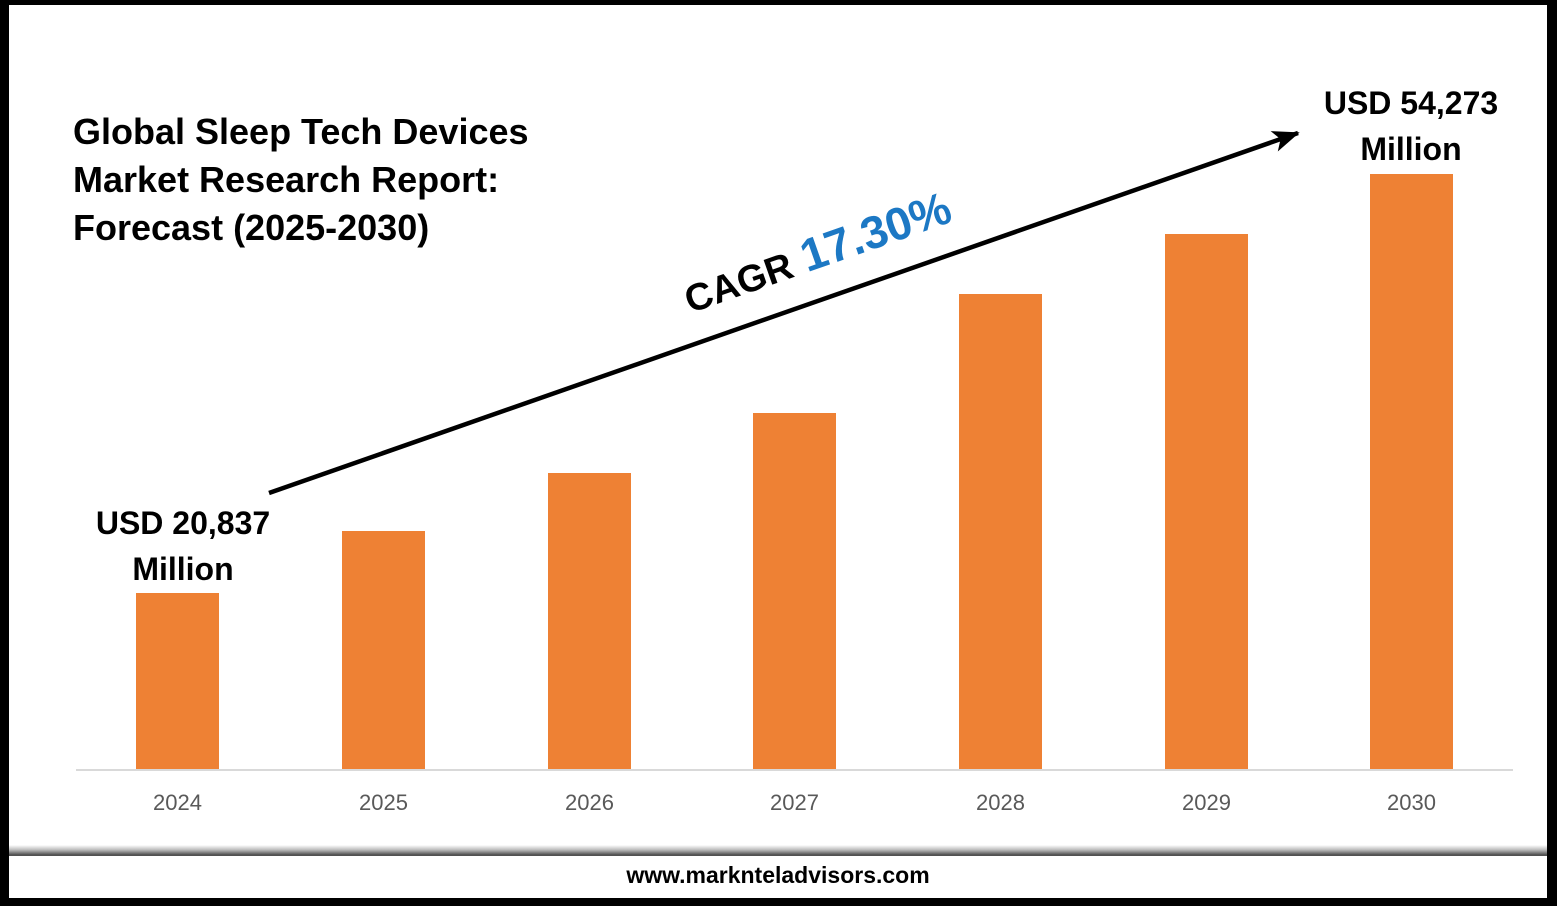 The image size is (1557, 906). What do you see at coordinates (1206, 502) in the screenshot?
I see `bar-2029` at bounding box center [1206, 502].